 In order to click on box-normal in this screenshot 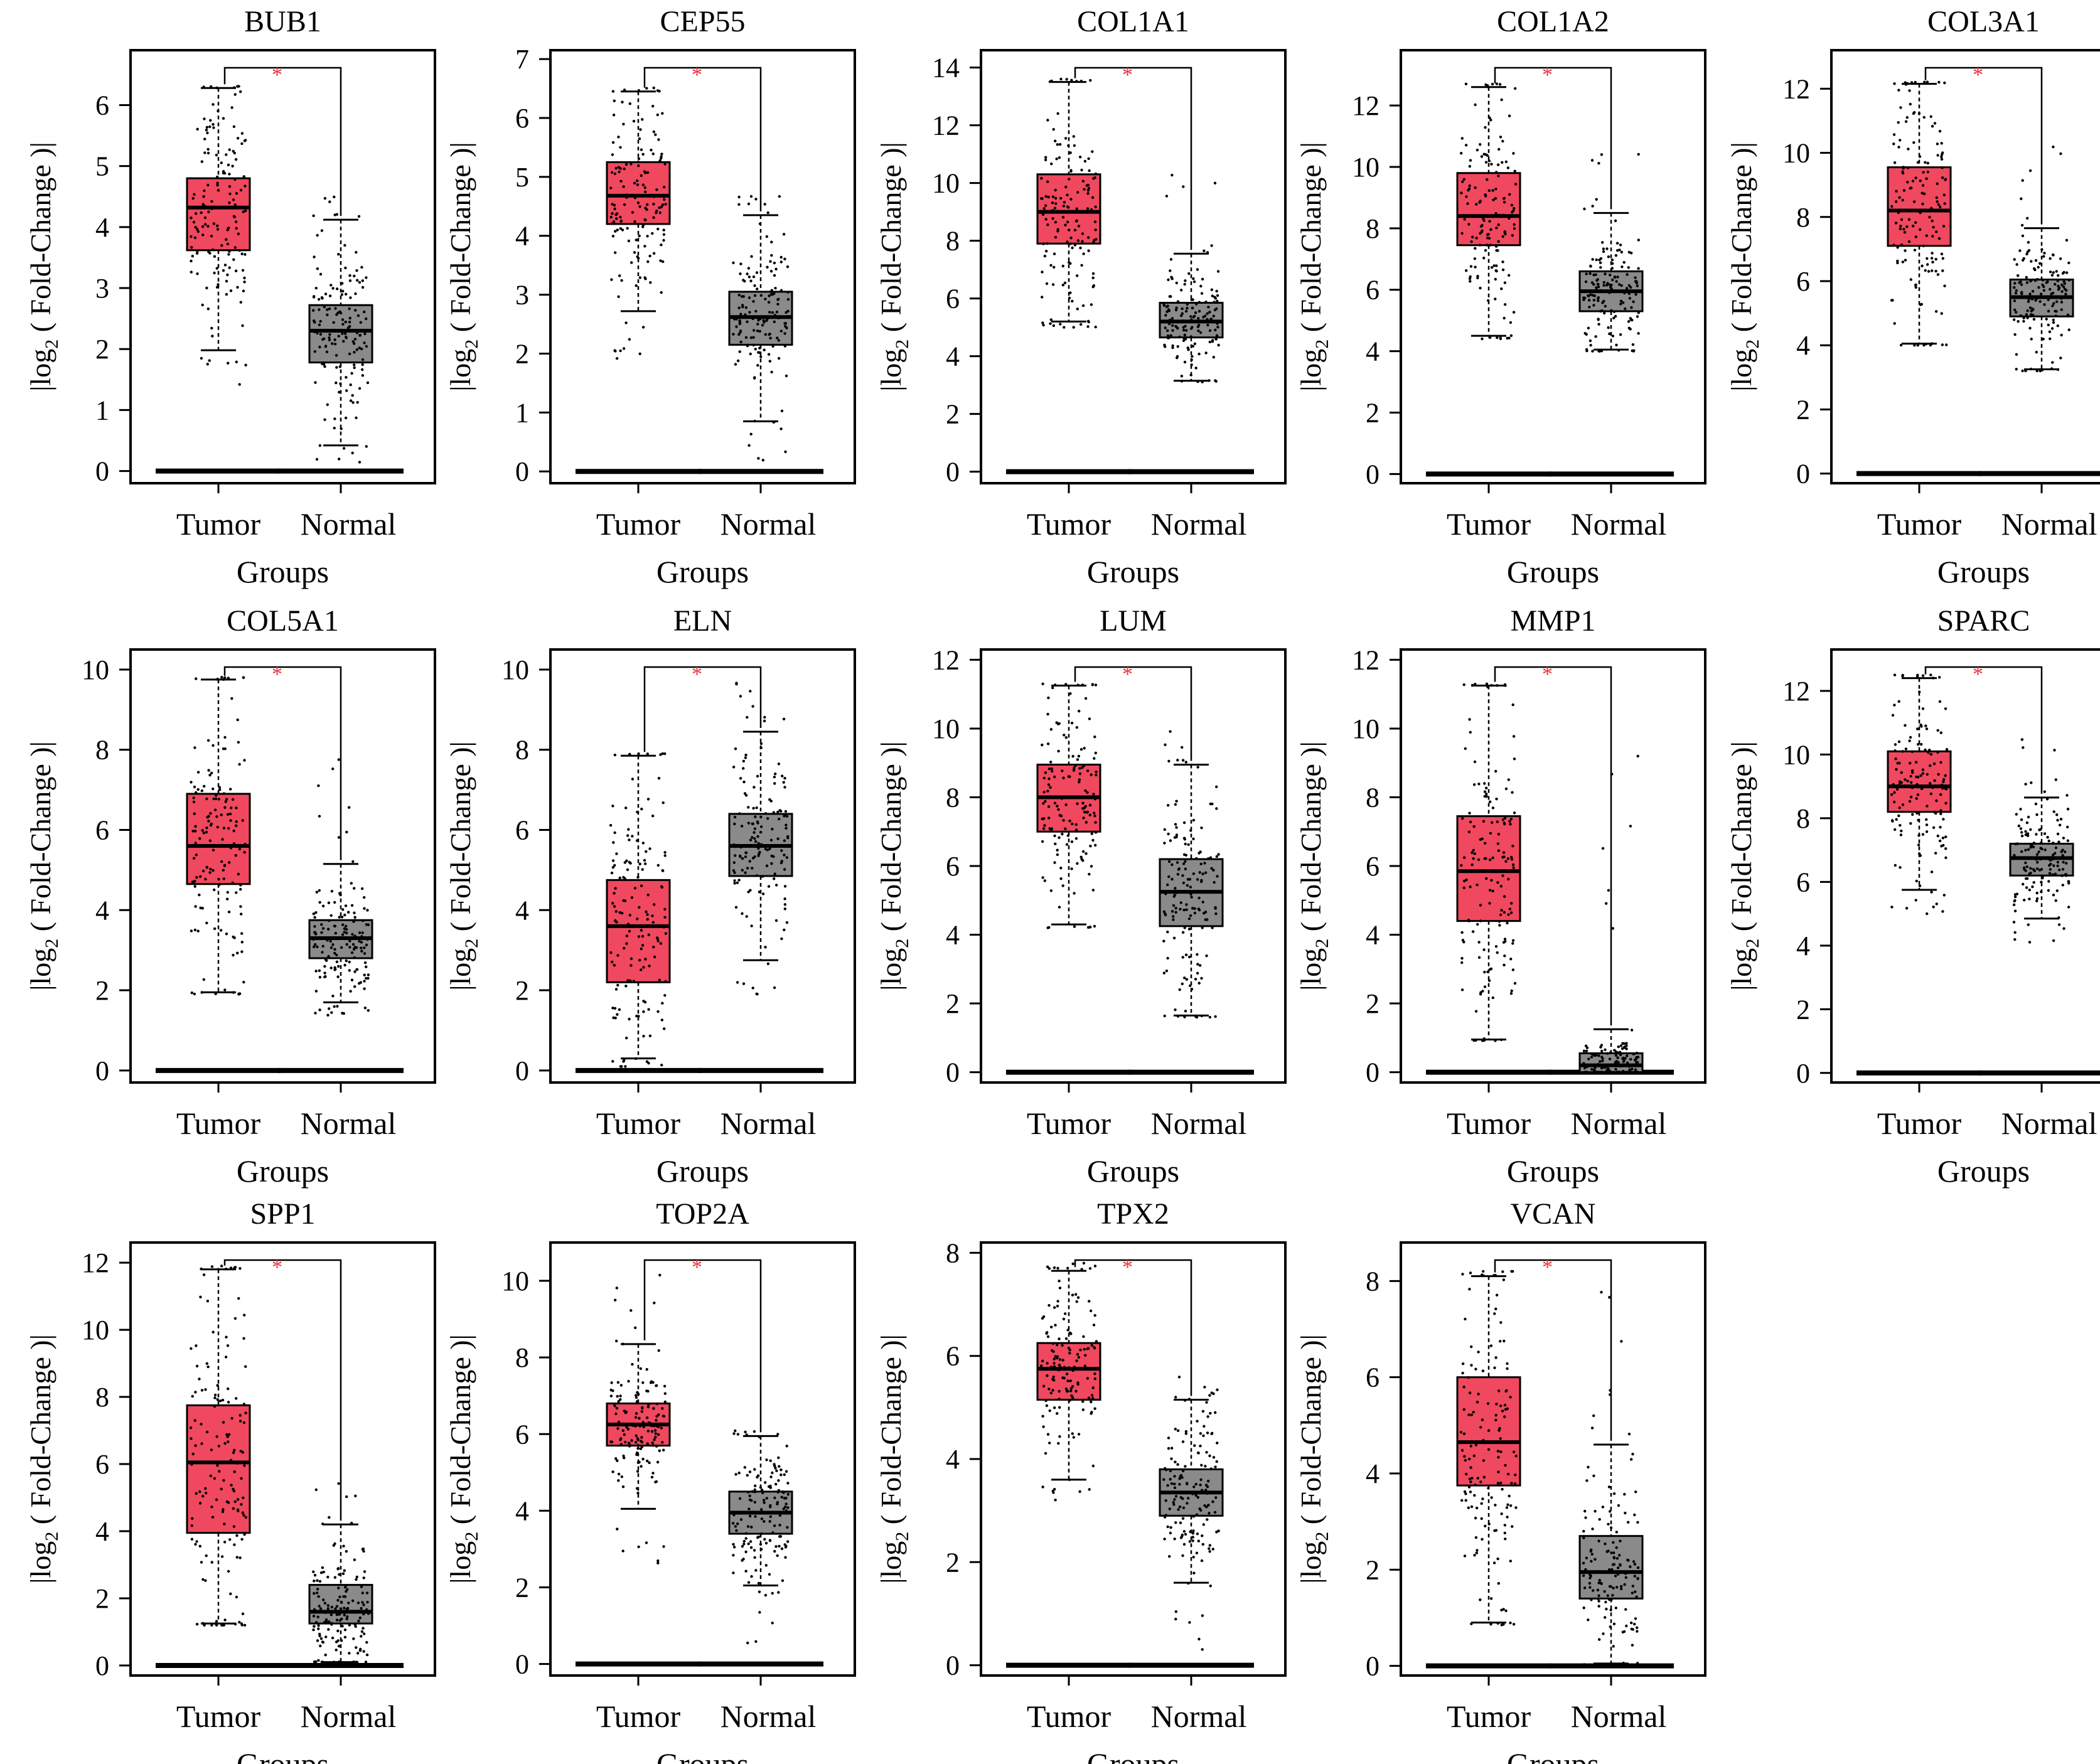, I will do `click(340, 329)`.